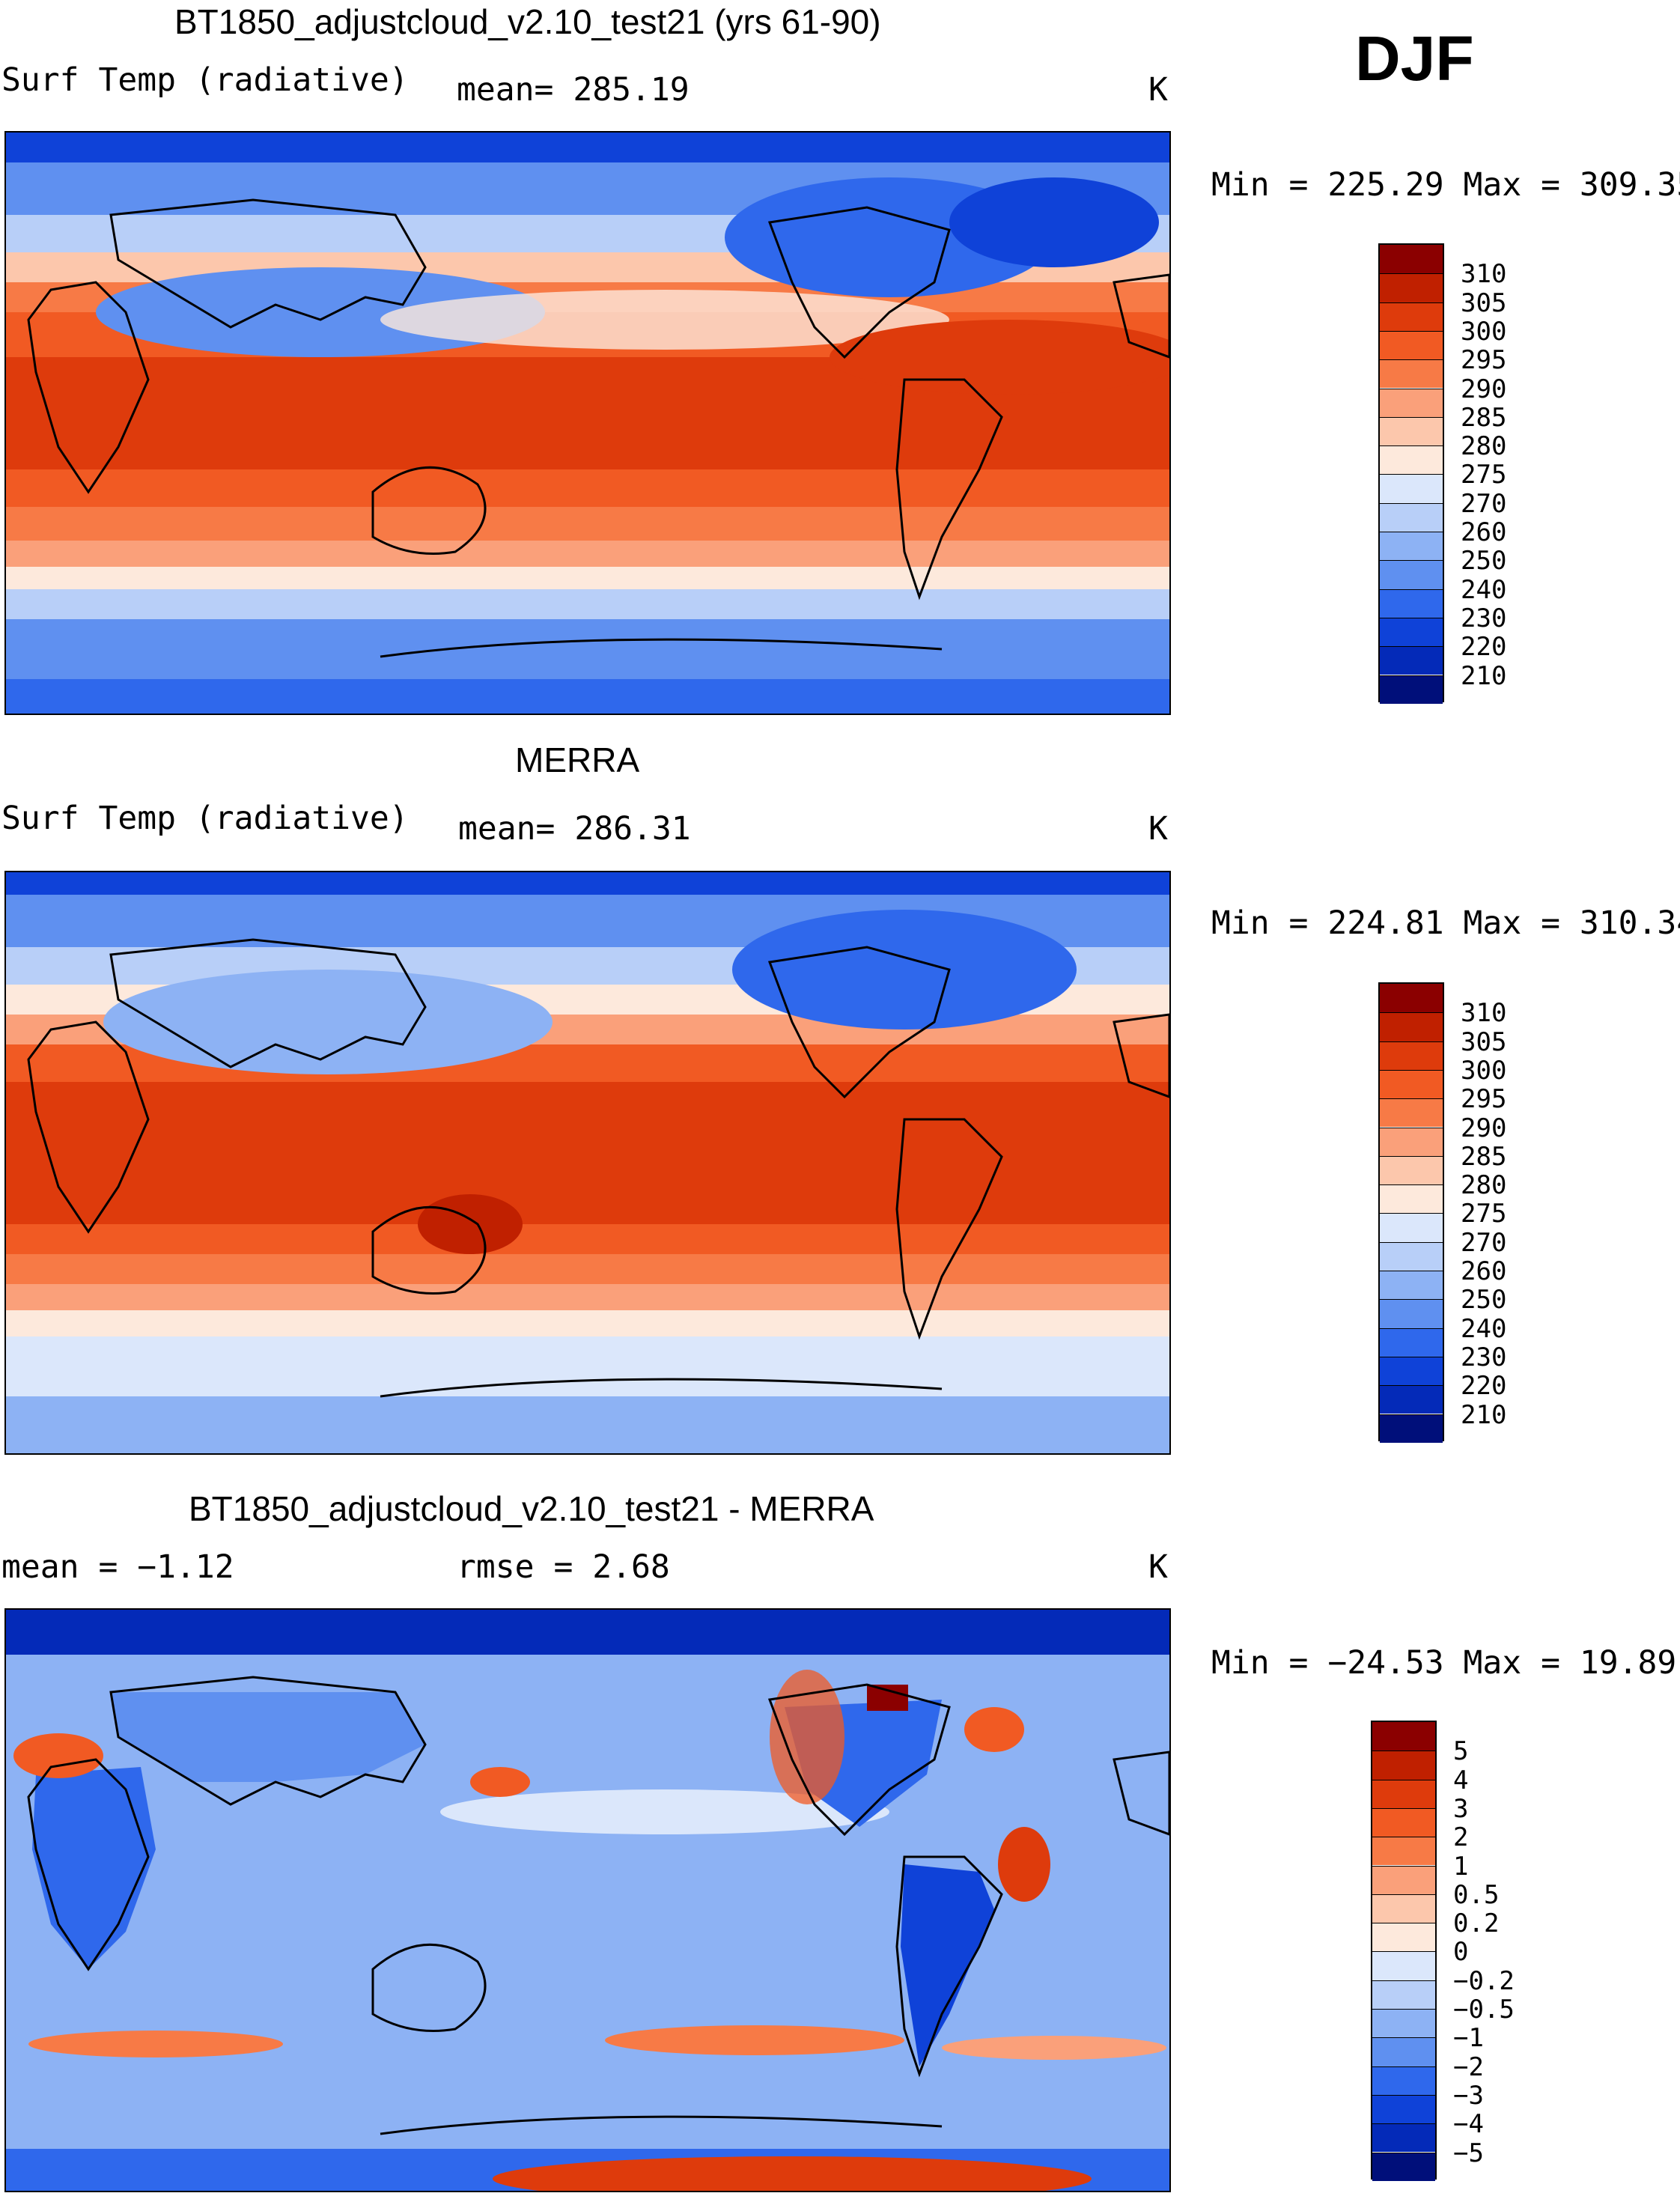  Describe the element at coordinates (563, 1567) in the screenshot. I see `panel-3-rmse-label: rmse = 2.68` at that location.